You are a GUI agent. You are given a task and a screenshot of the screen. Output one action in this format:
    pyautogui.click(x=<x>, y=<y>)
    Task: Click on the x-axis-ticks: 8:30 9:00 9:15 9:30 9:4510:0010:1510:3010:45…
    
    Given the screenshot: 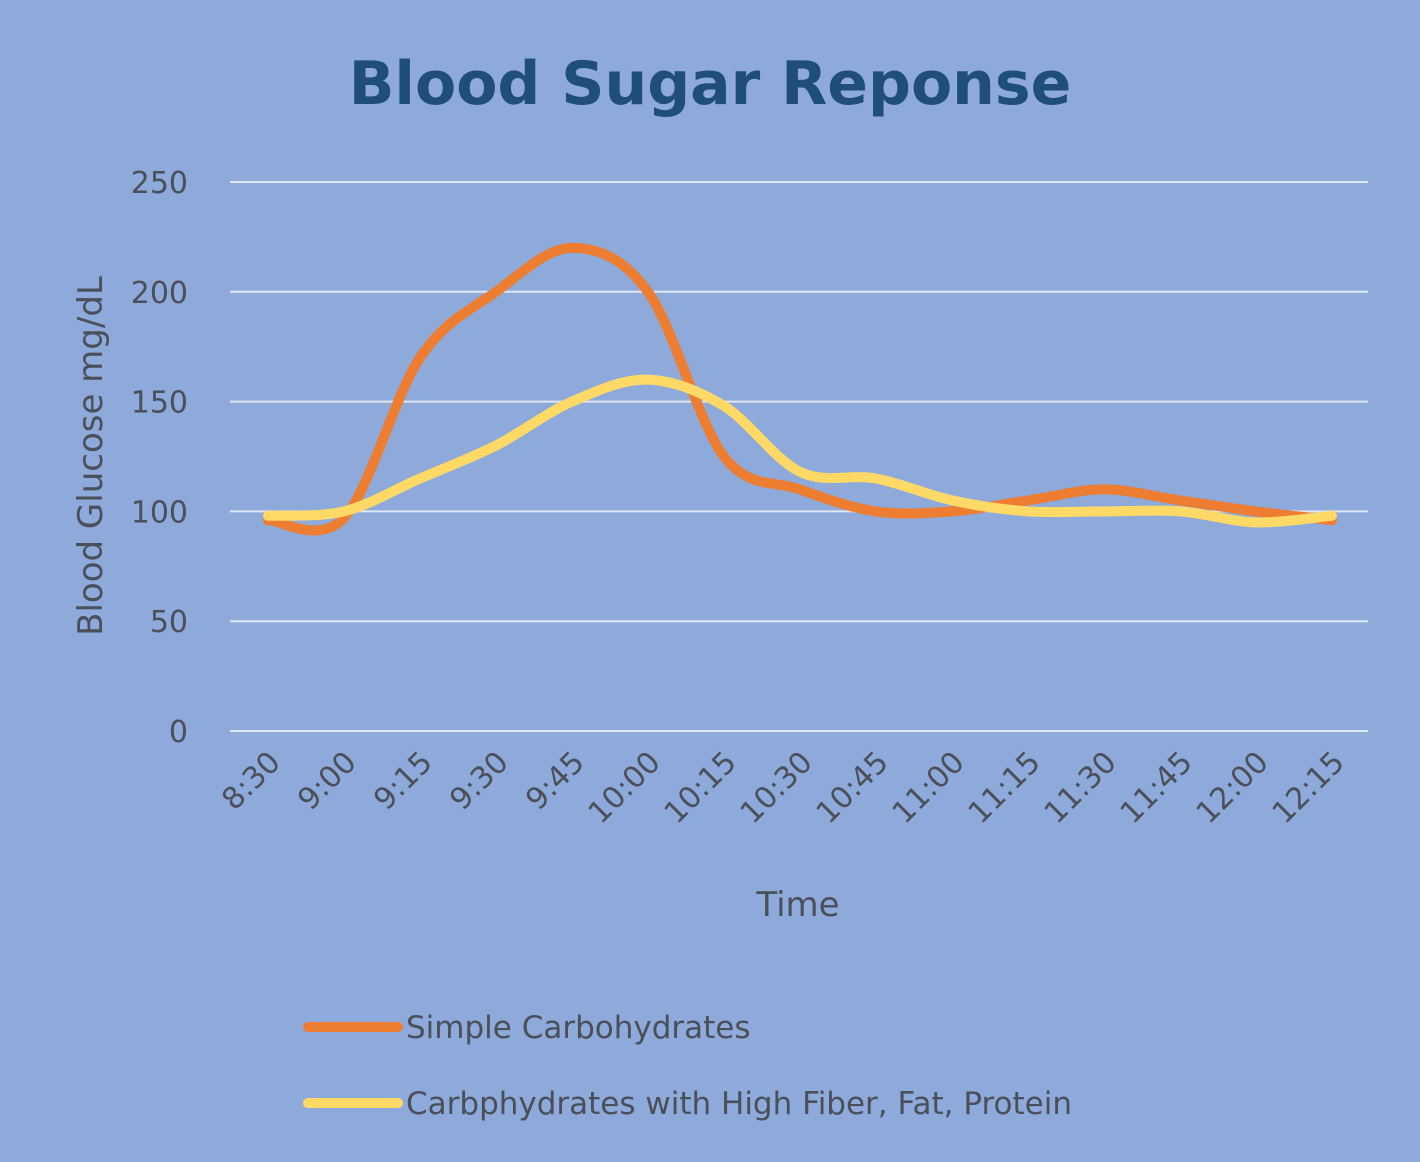 What is the action you would take?
    pyautogui.click(x=783, y=788)
    